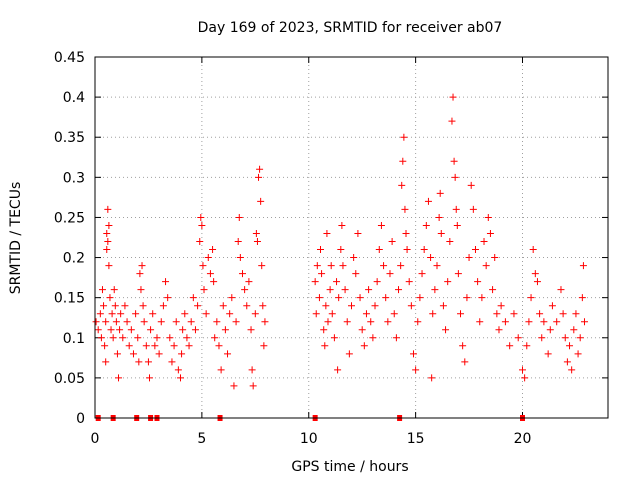 This screenshot has width=640, height=480. What do you see at coordinates (416, 439) in the screenshot?
I see `x-tick-label: 15` at bounding box center [416, 439].